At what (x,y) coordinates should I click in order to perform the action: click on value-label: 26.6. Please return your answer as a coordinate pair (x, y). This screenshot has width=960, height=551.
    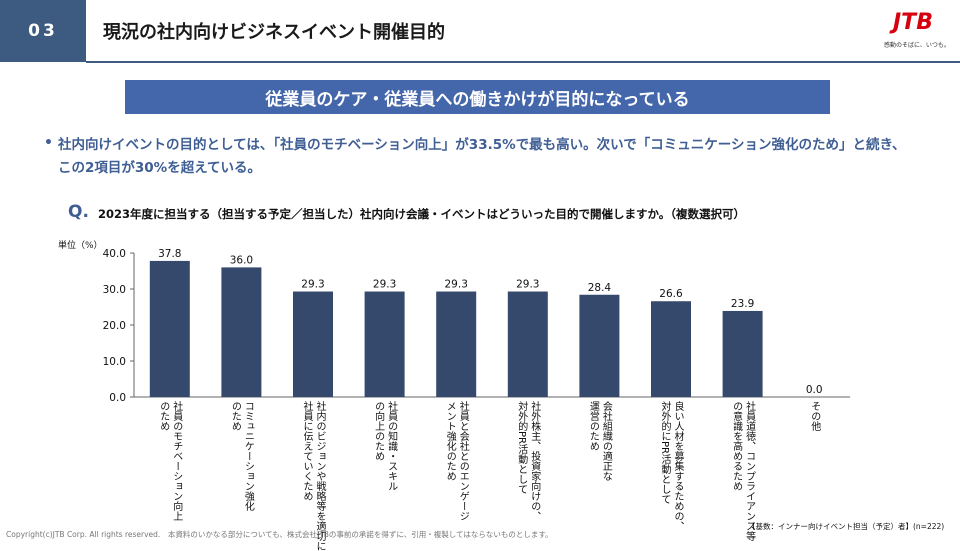
    Looking at the image, I should click on (671, 294).